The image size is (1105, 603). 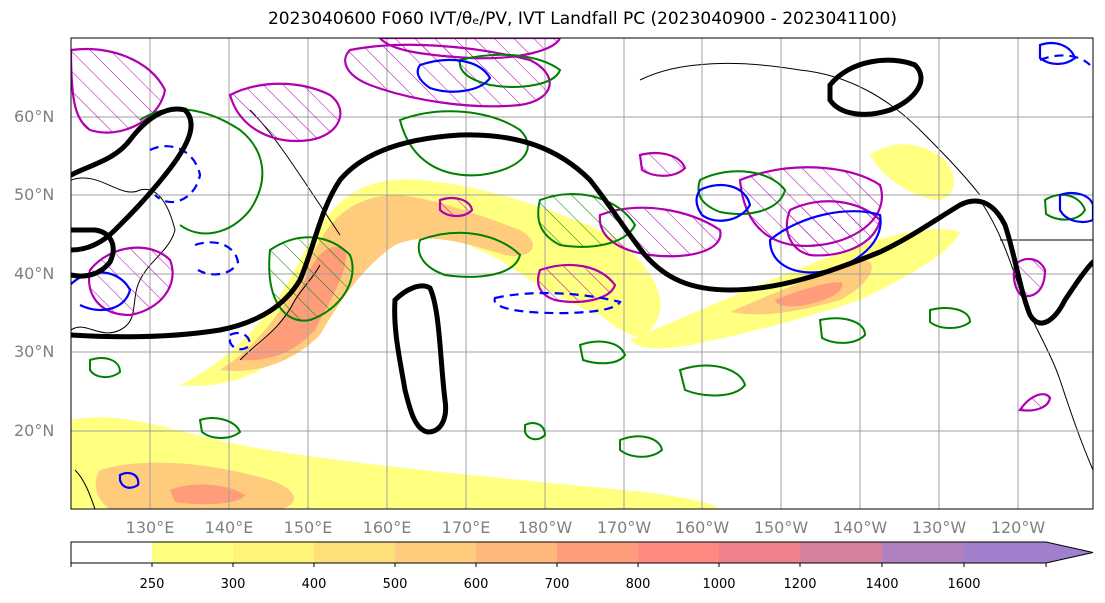 What do you see at coordinates (233, 584) in the screenshot?
I see `colorbar-label-300: 300` at bounding box center [233, 584].